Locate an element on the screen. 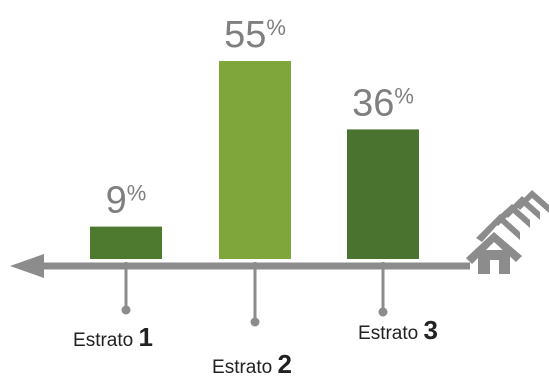  category-label: Estrato 3 is located at coordinates (398, 330).